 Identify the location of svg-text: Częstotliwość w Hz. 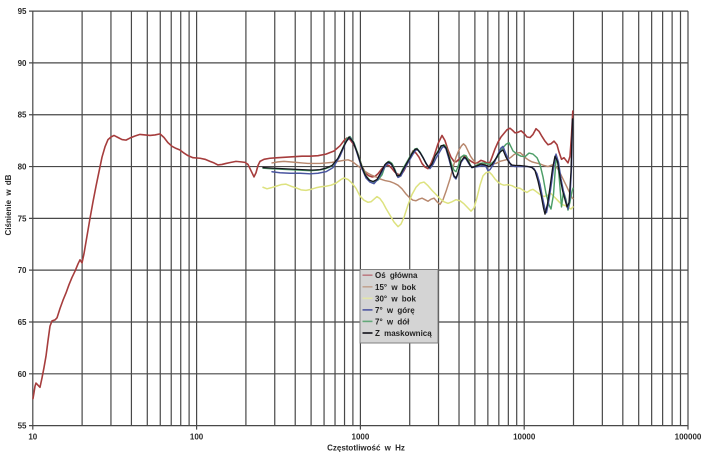
(366, 448).